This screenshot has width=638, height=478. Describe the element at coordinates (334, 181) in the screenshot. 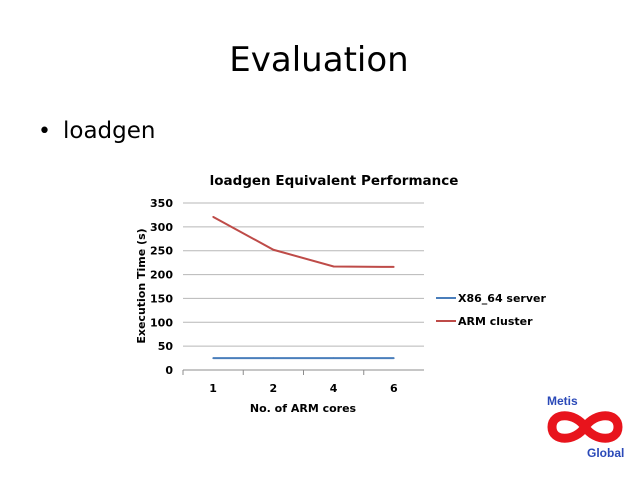

I see `chart-title: loadgen Equivalent Performance` at that location.